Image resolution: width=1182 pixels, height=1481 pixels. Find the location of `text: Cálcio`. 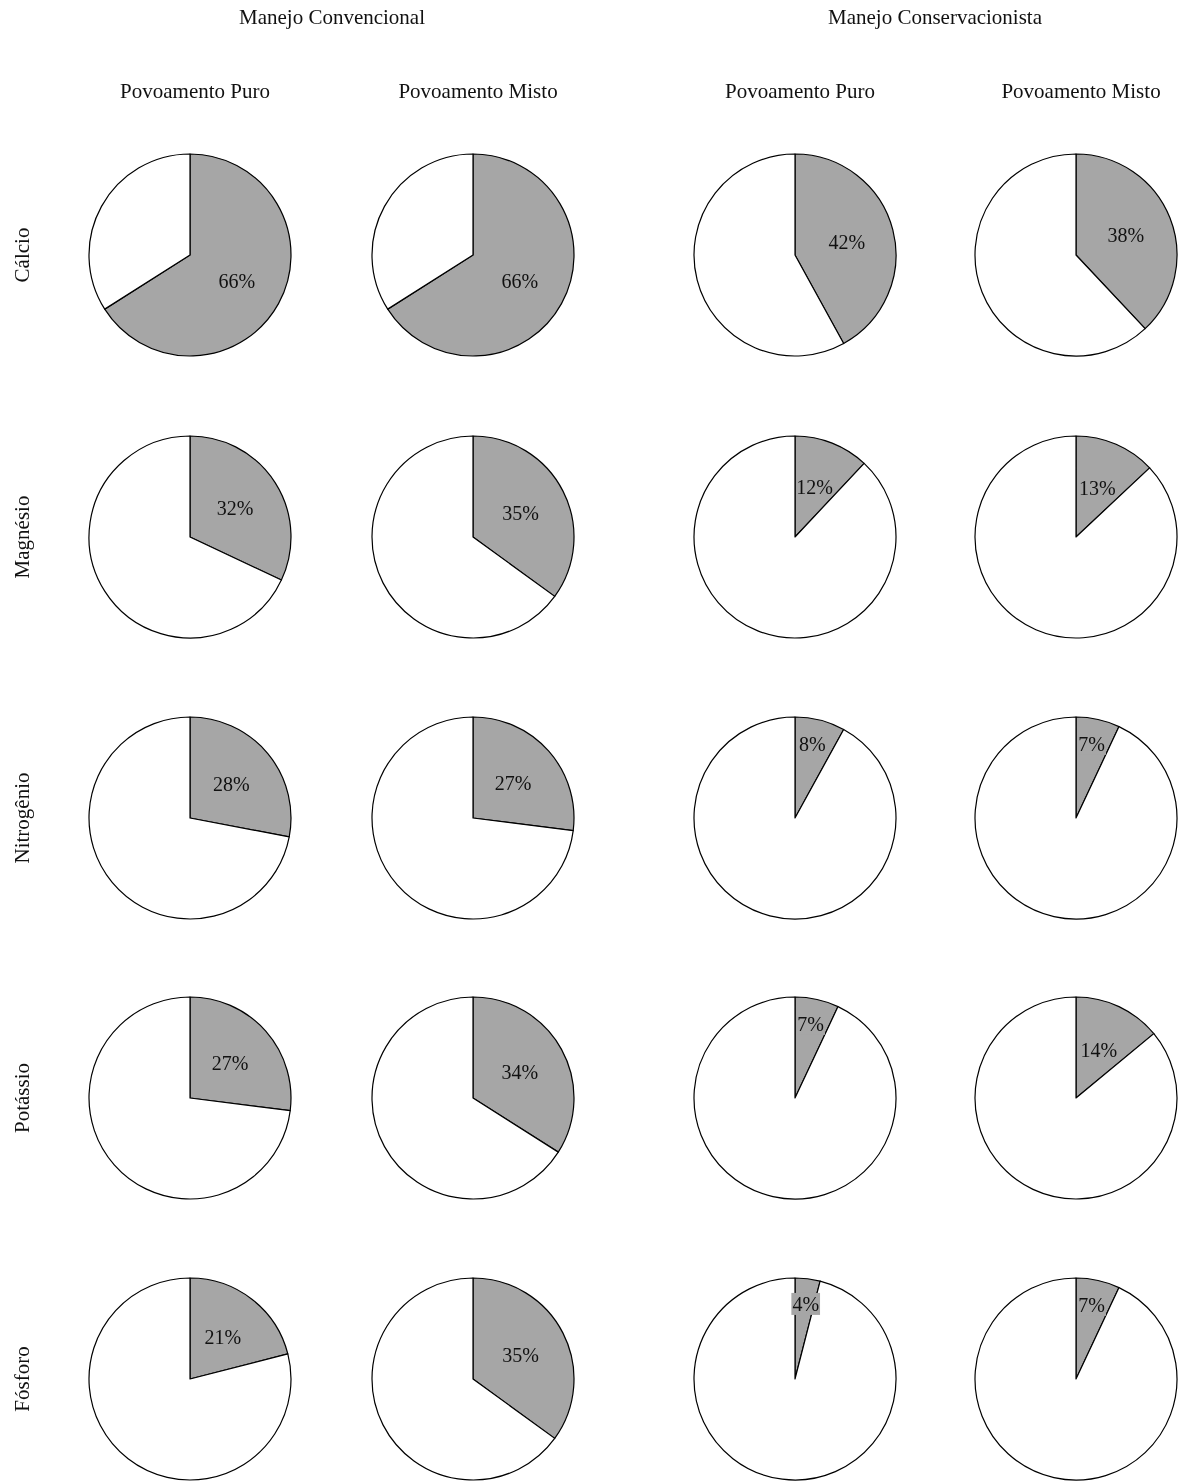

text: Cálcio is located at coordinates (22, 255).